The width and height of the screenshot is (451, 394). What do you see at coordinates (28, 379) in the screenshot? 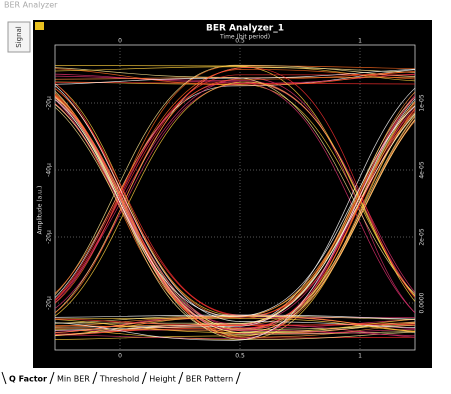
I see `tab: Q Factor` at bounding box center [28, 379].